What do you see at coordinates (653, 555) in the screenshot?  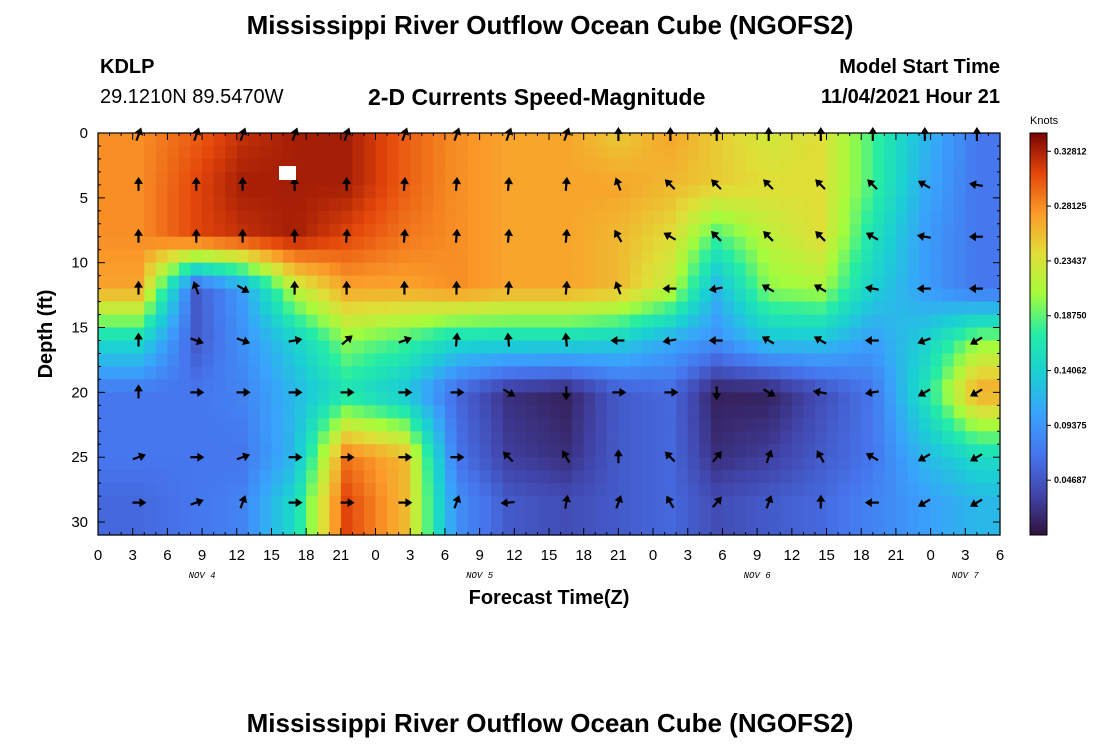 I see `x-tick-label: 0` at bounding box center [653, 555].